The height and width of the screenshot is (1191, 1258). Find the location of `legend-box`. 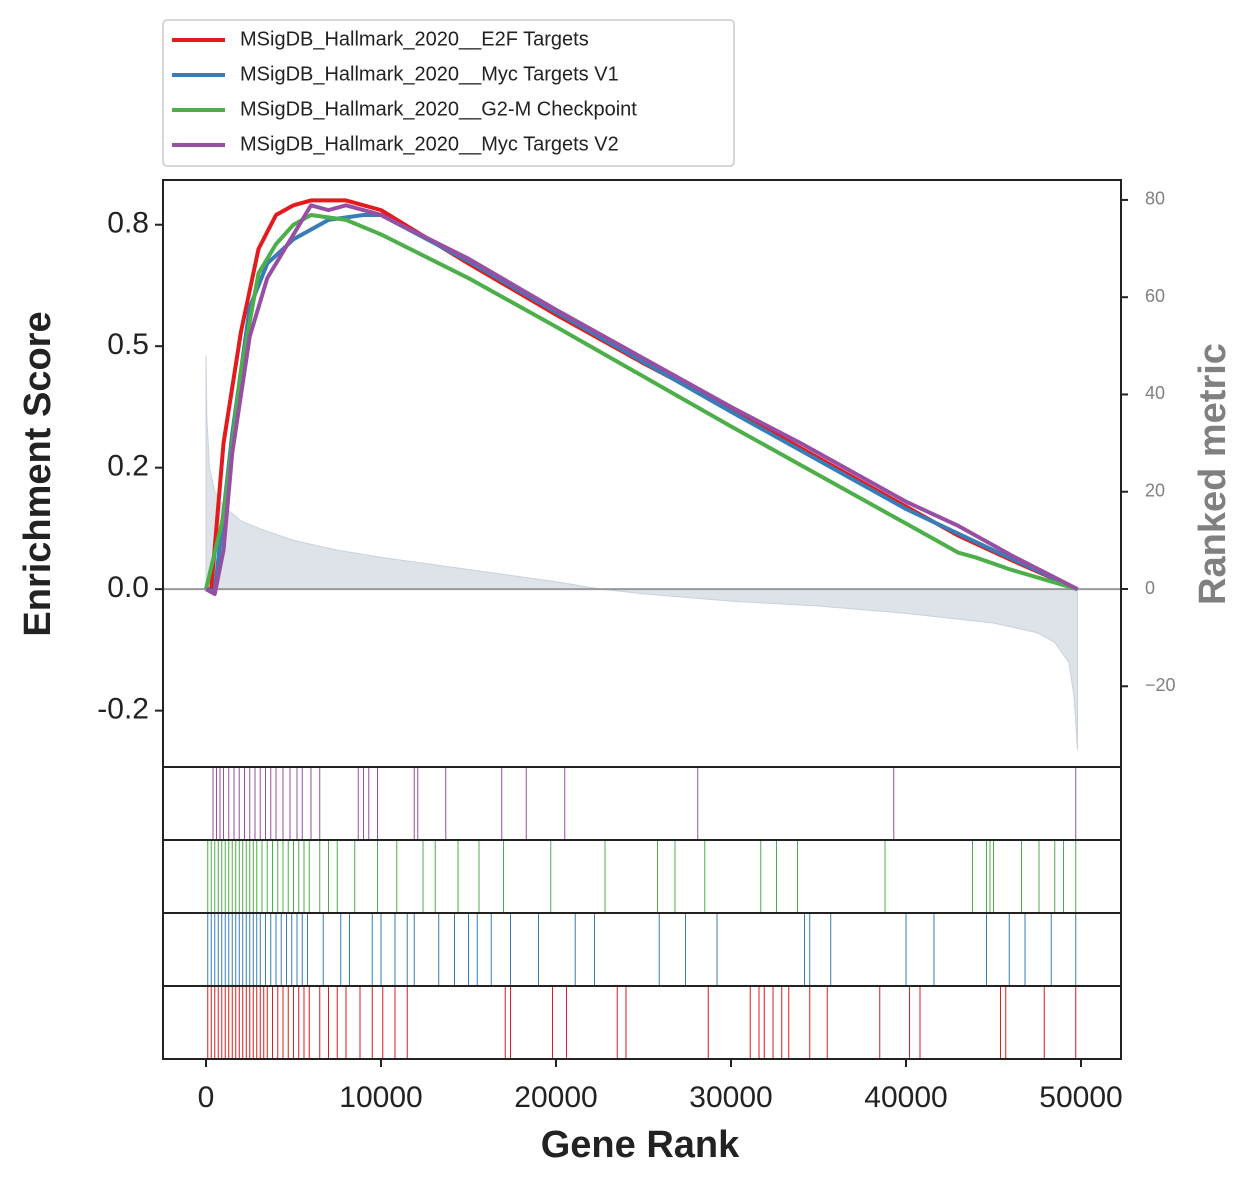

legend-box is located at coordinates (448, 93).